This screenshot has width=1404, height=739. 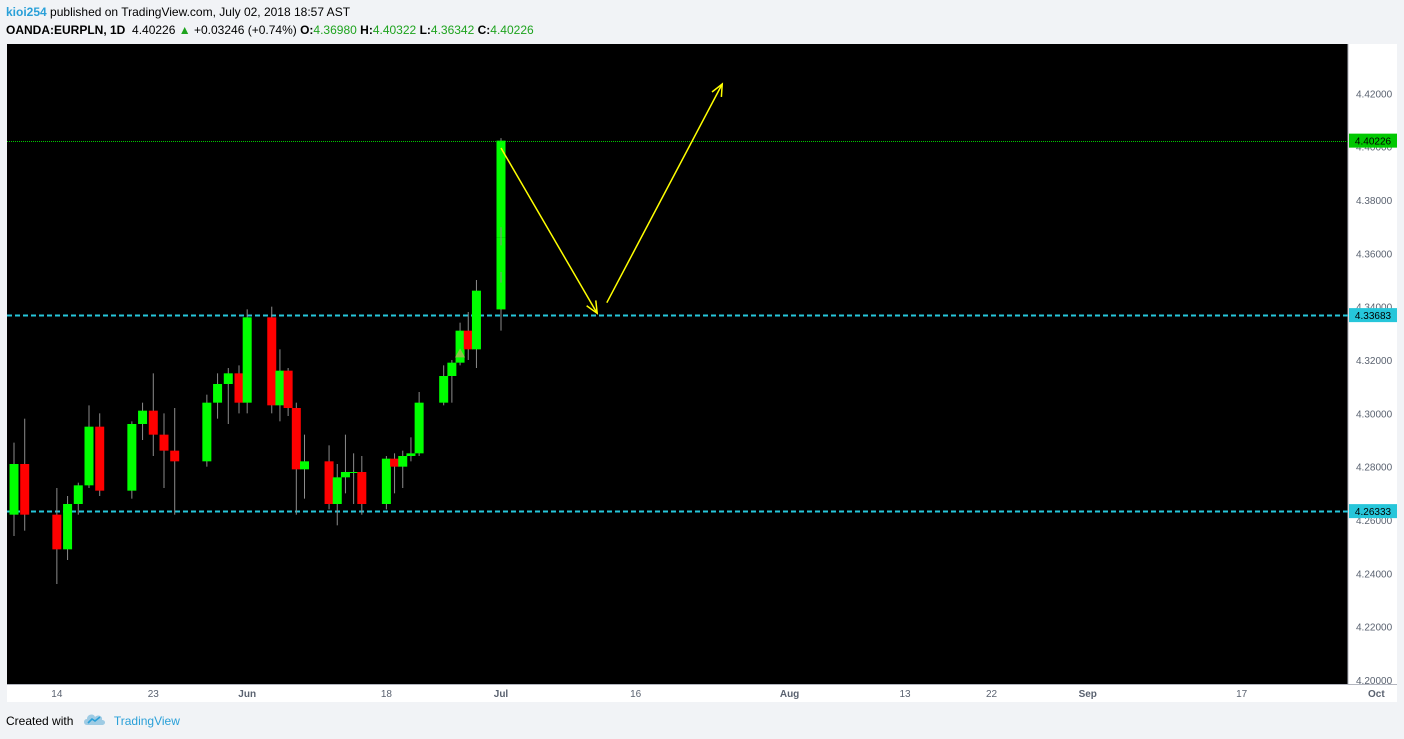 What do you see at coordinates (512, 30) in the screenshot?
I see `close-value: 4.40226` at bounding box center [512, 30].